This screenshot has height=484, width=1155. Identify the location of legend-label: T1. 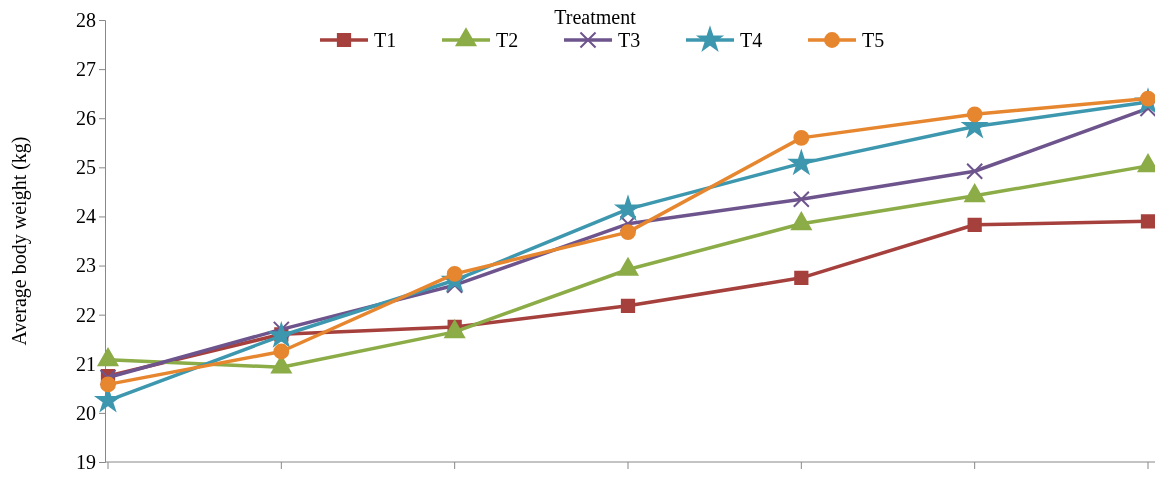
(385, 40).